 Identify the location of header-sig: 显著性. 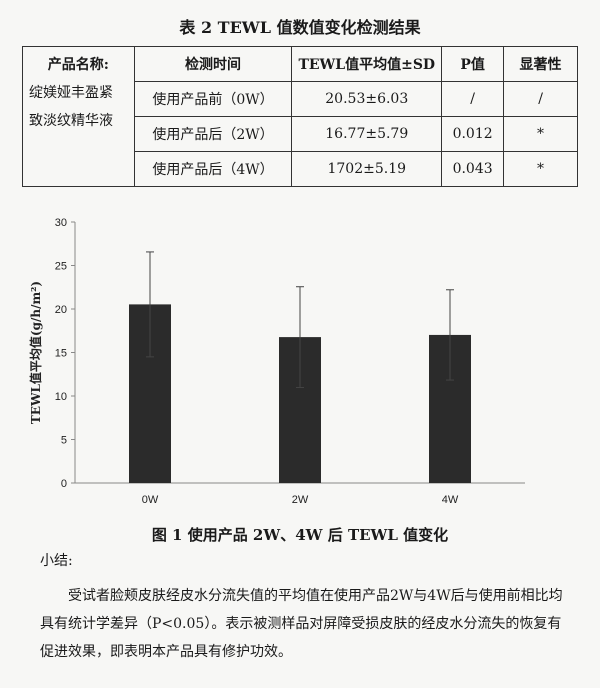
(540, 64).